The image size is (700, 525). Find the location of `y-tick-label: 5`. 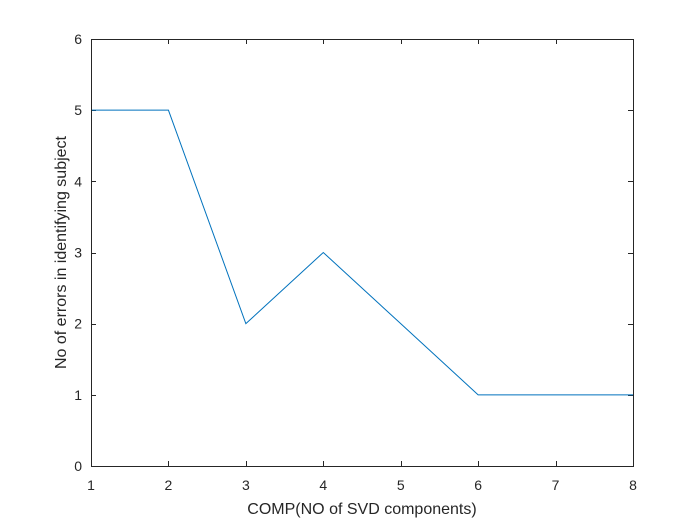

y-tick-label: 5 is located at coordinates (78, 110).